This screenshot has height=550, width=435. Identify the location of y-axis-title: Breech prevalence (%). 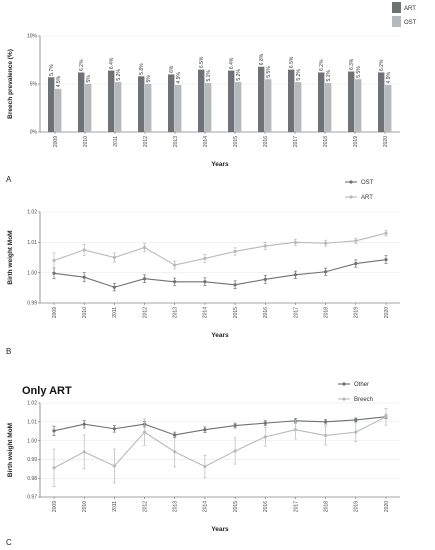
(10, 84).